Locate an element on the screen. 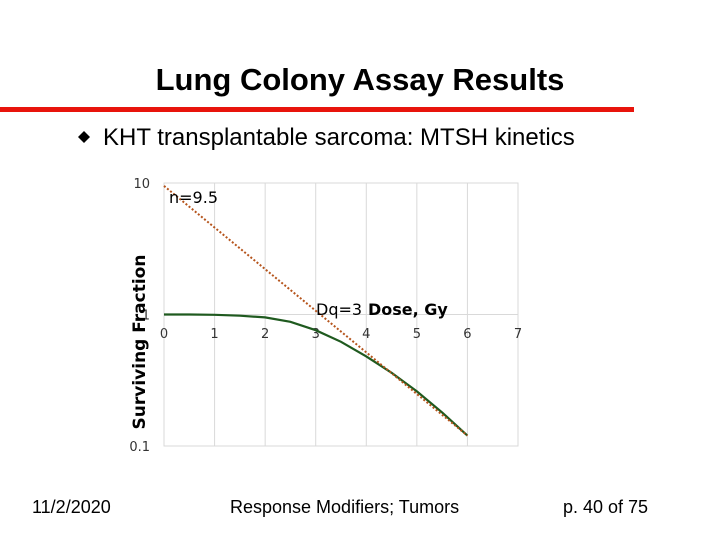 The height and width of the screenshot is (540, 720). footer-date: 11/2/2020 is located at coordinates (71, 507).